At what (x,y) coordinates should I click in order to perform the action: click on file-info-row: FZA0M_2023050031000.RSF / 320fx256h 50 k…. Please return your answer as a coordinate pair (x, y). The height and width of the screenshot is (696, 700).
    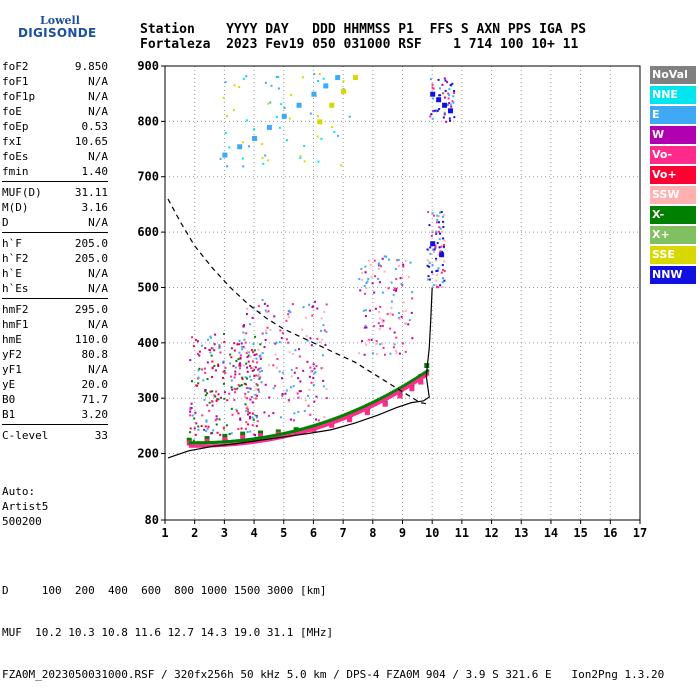
    Looking at the image, I should click on (333, 674).